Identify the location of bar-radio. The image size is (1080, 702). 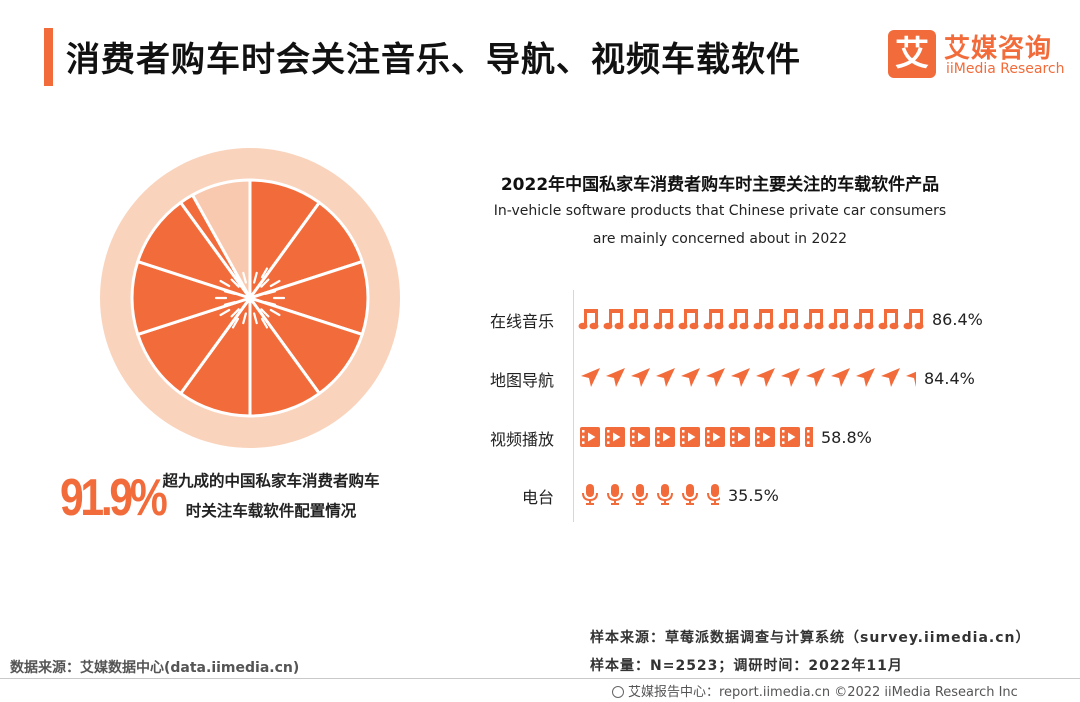
(649, 495).